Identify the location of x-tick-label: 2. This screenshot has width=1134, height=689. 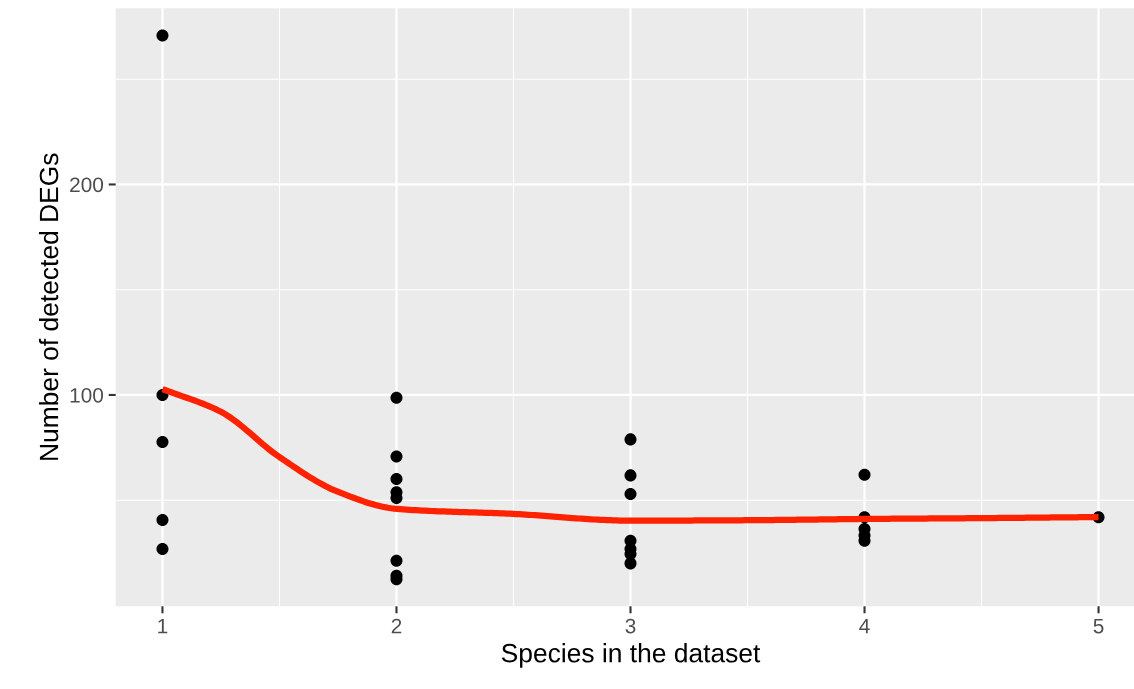
(396, 626).